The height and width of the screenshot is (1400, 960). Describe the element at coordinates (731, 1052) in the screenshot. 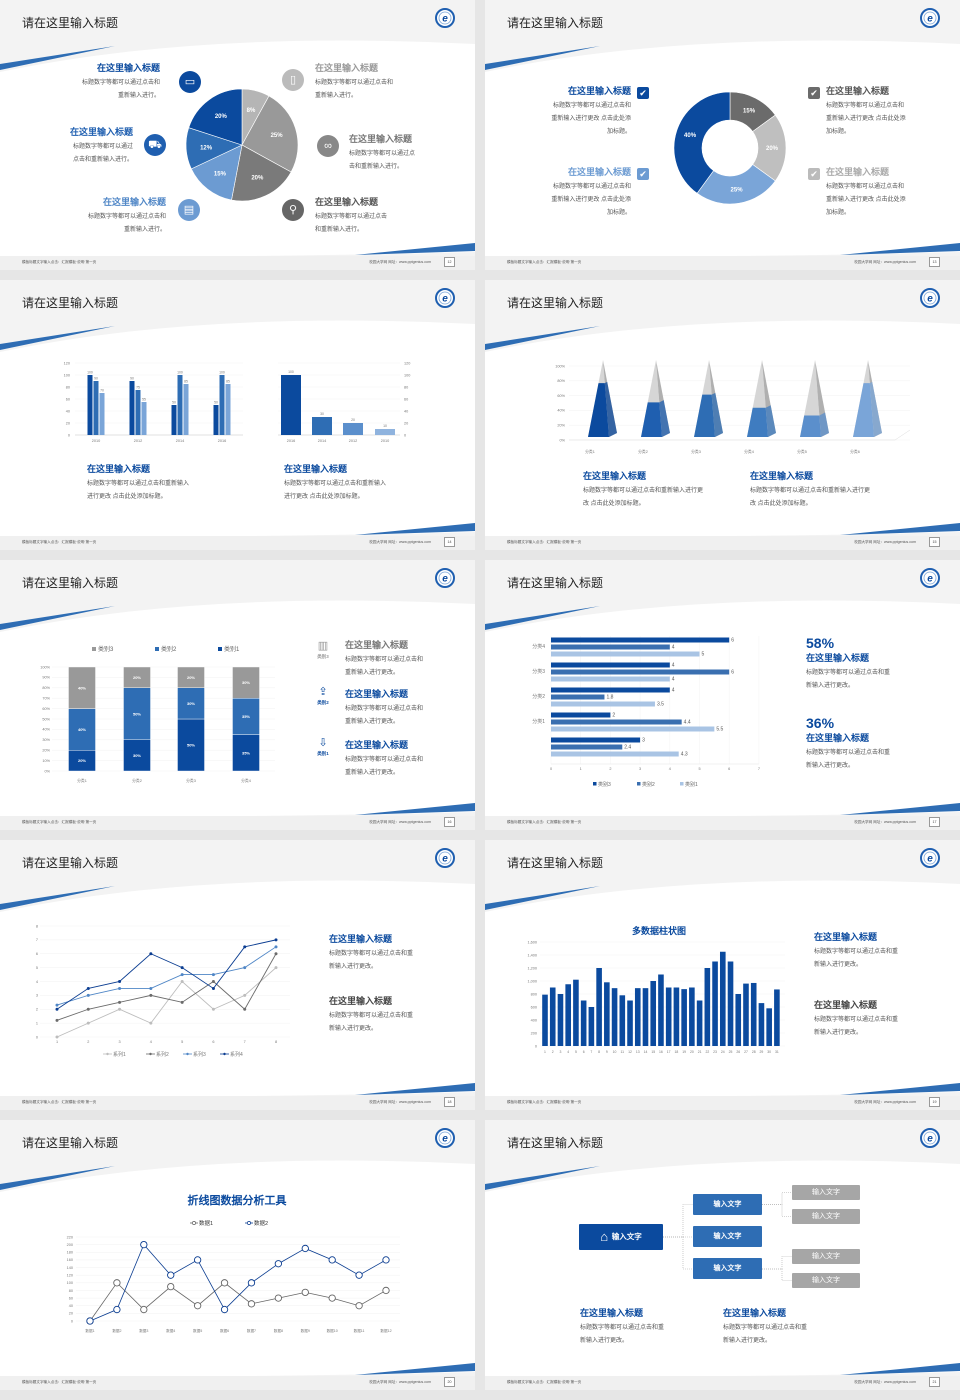

I see `x-tick-label: 25` at that location.